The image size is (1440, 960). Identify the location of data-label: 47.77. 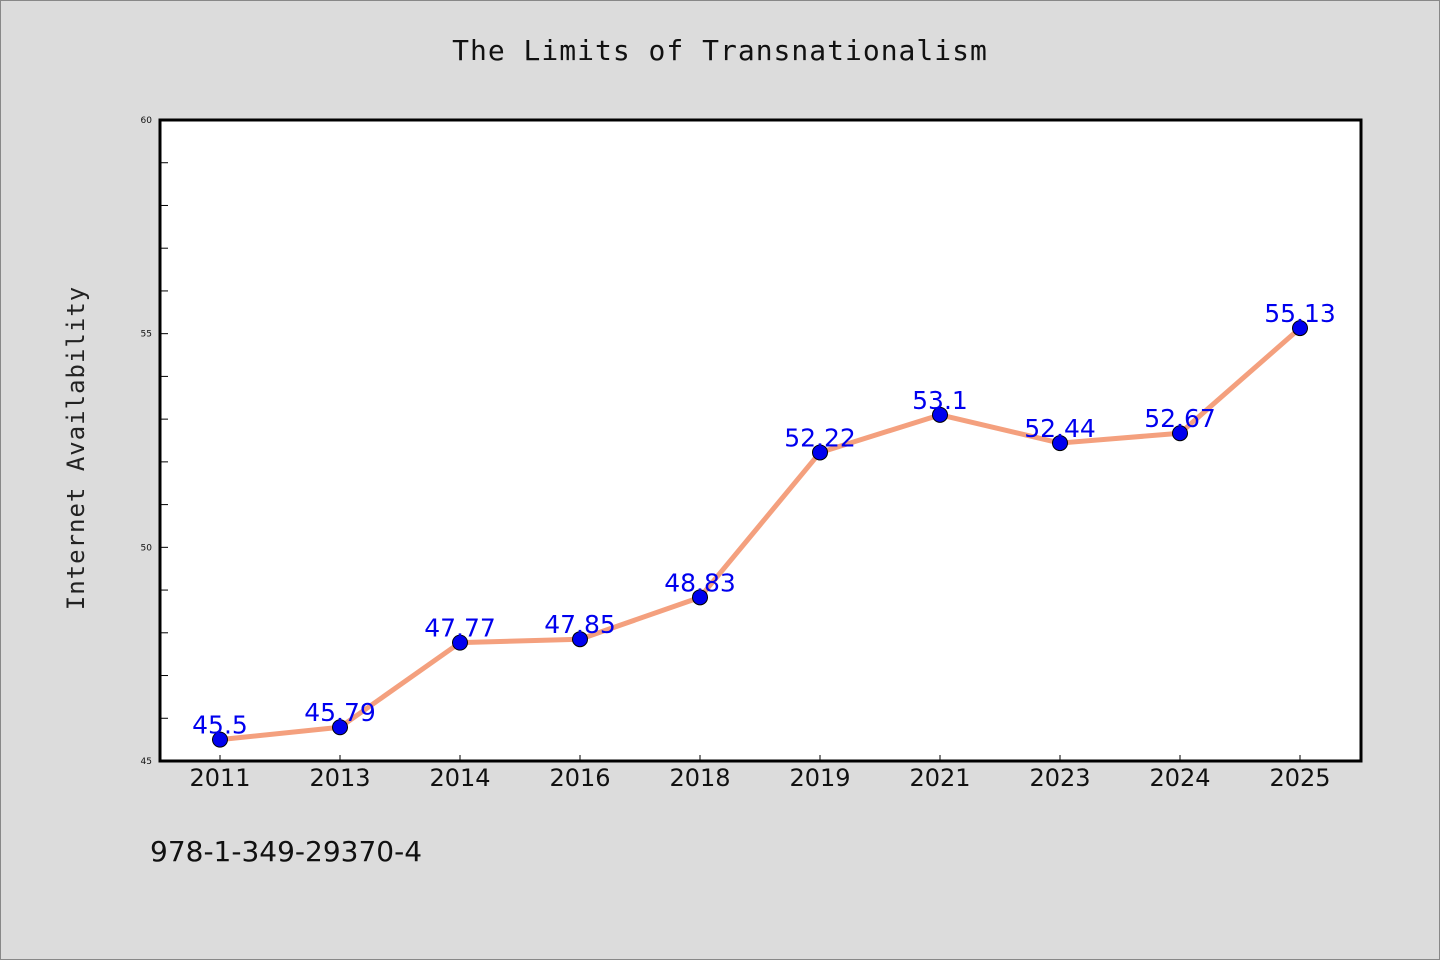
(460, 628).